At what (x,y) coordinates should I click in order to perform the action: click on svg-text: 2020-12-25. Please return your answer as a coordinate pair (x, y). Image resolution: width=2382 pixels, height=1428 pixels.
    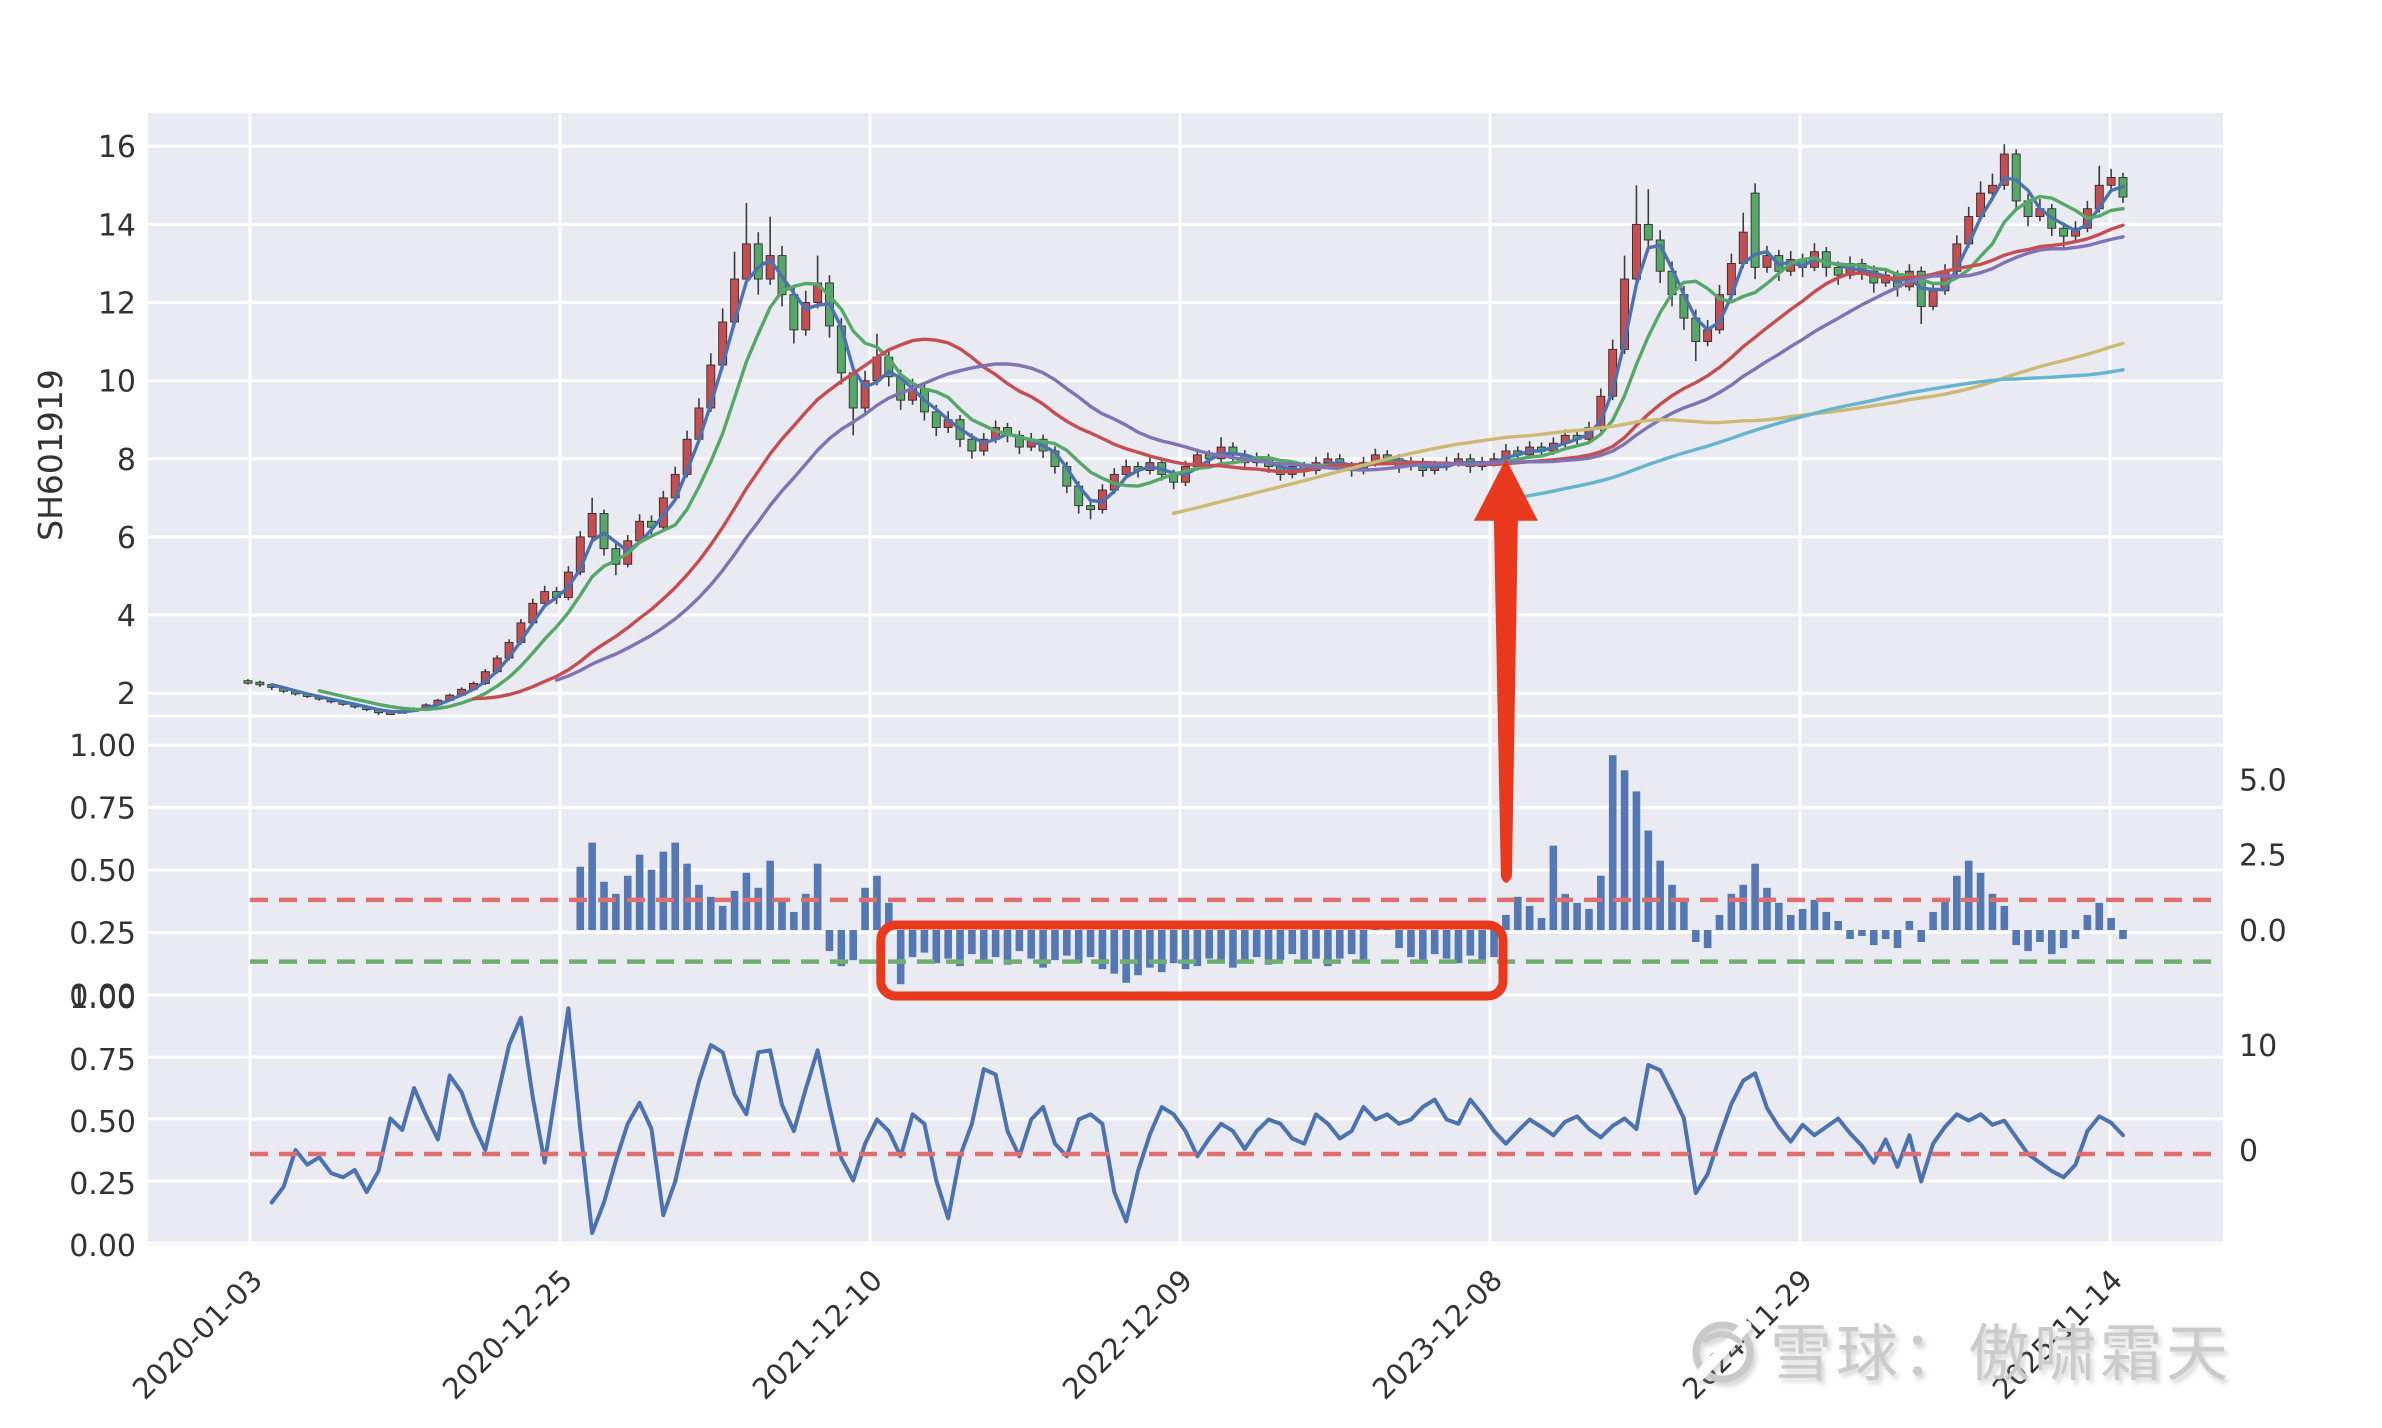
    Looking at the image, I should click on (507, 1334).